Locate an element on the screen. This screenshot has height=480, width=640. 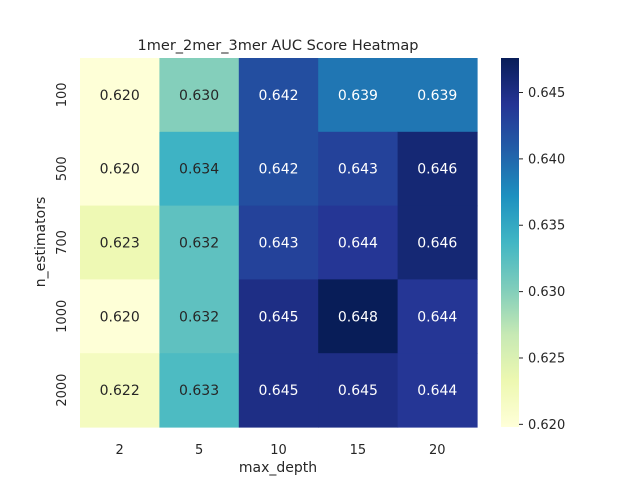
x-tick-label: 20 is located at coordinates (437, 450).